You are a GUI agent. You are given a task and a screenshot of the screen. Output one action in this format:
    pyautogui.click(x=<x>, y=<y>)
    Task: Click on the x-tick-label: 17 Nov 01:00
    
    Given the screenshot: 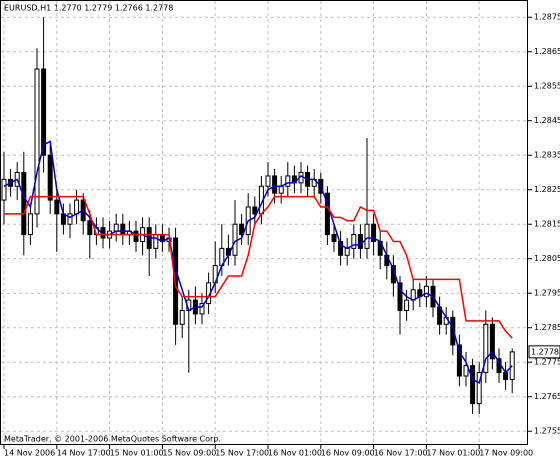 What is the action you would take?
    pyautogui.click(x=453, y=453)
    